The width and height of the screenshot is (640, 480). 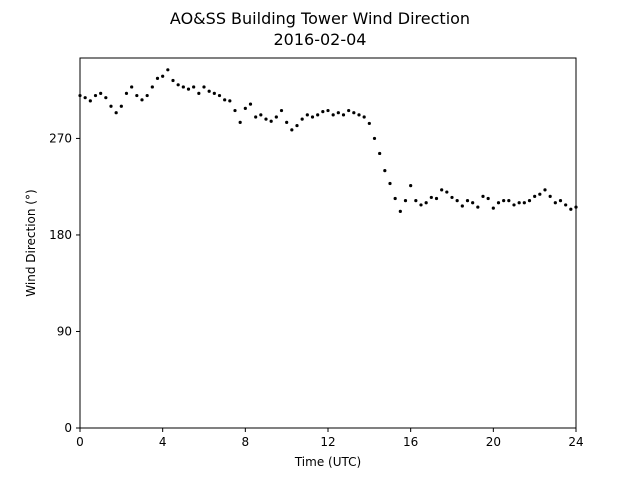 I want to click on x-tick-label: 20, so click(x=493, y=442).